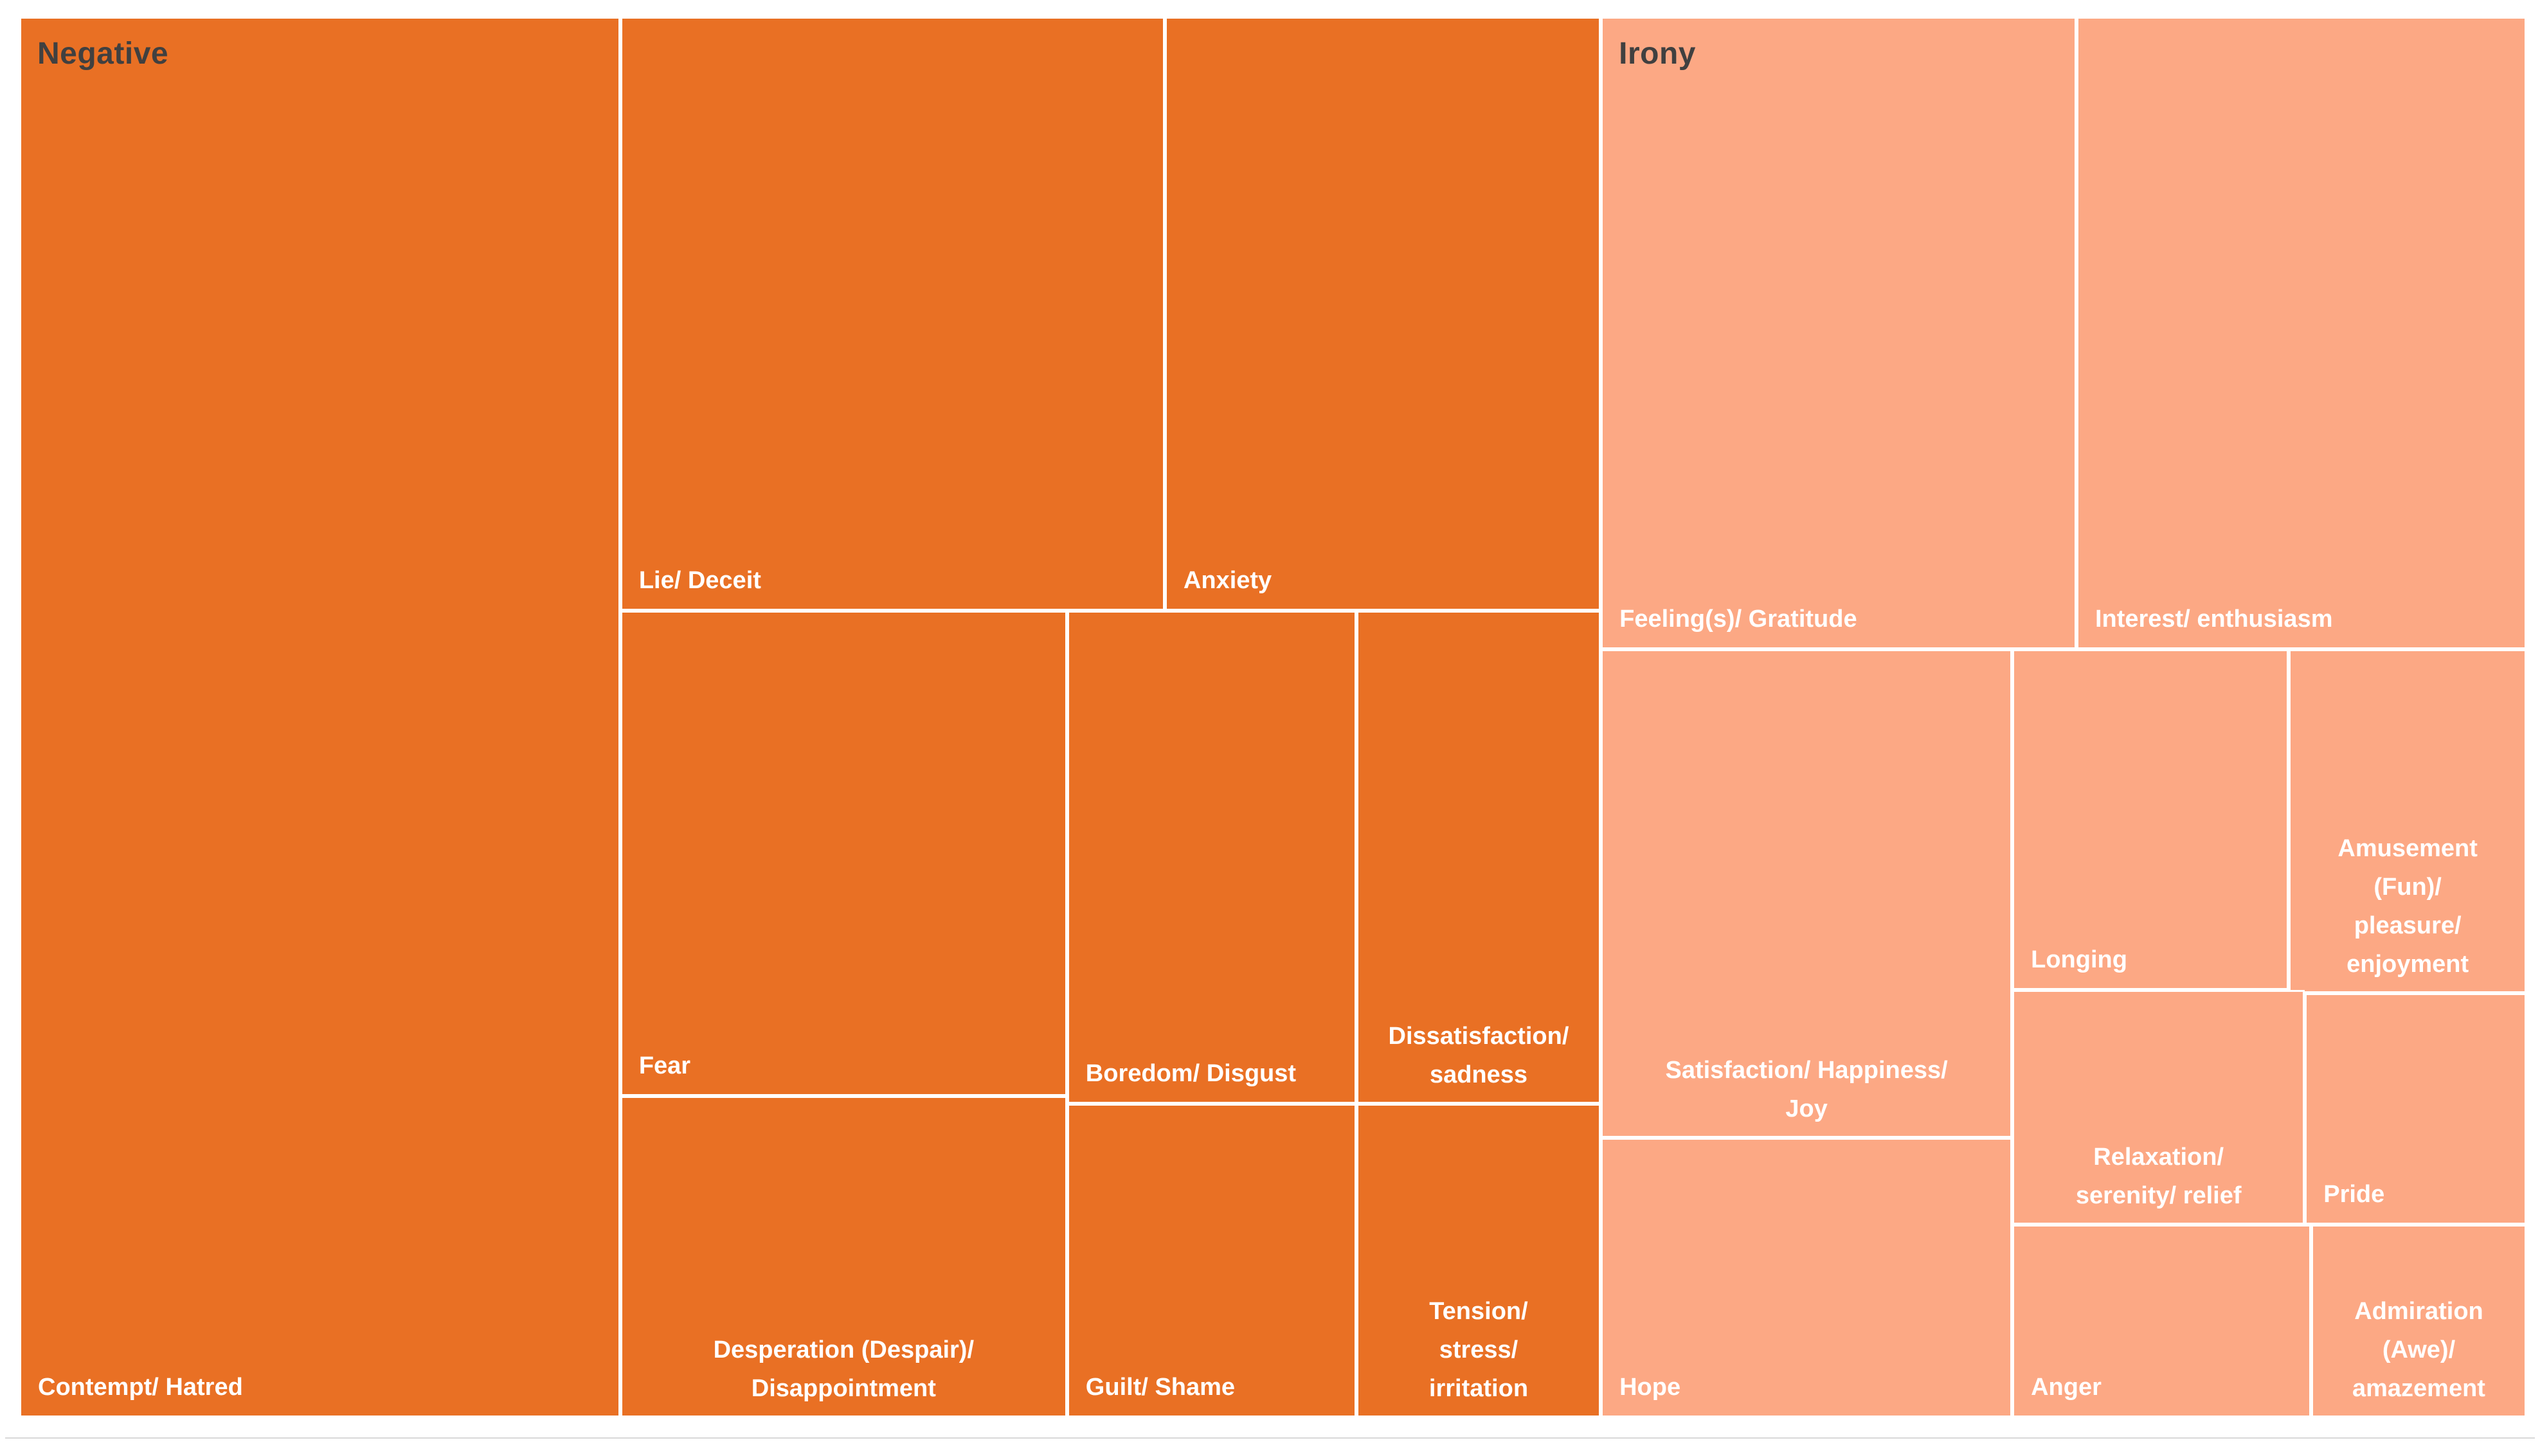 The width and height of the screenshot is (2540, 1456). What do you see at coordinates (699, 580) in the screenshot?
I see `cell-label-lie-deceit: Lie/ Deceit` at bounding box center [699, 580].